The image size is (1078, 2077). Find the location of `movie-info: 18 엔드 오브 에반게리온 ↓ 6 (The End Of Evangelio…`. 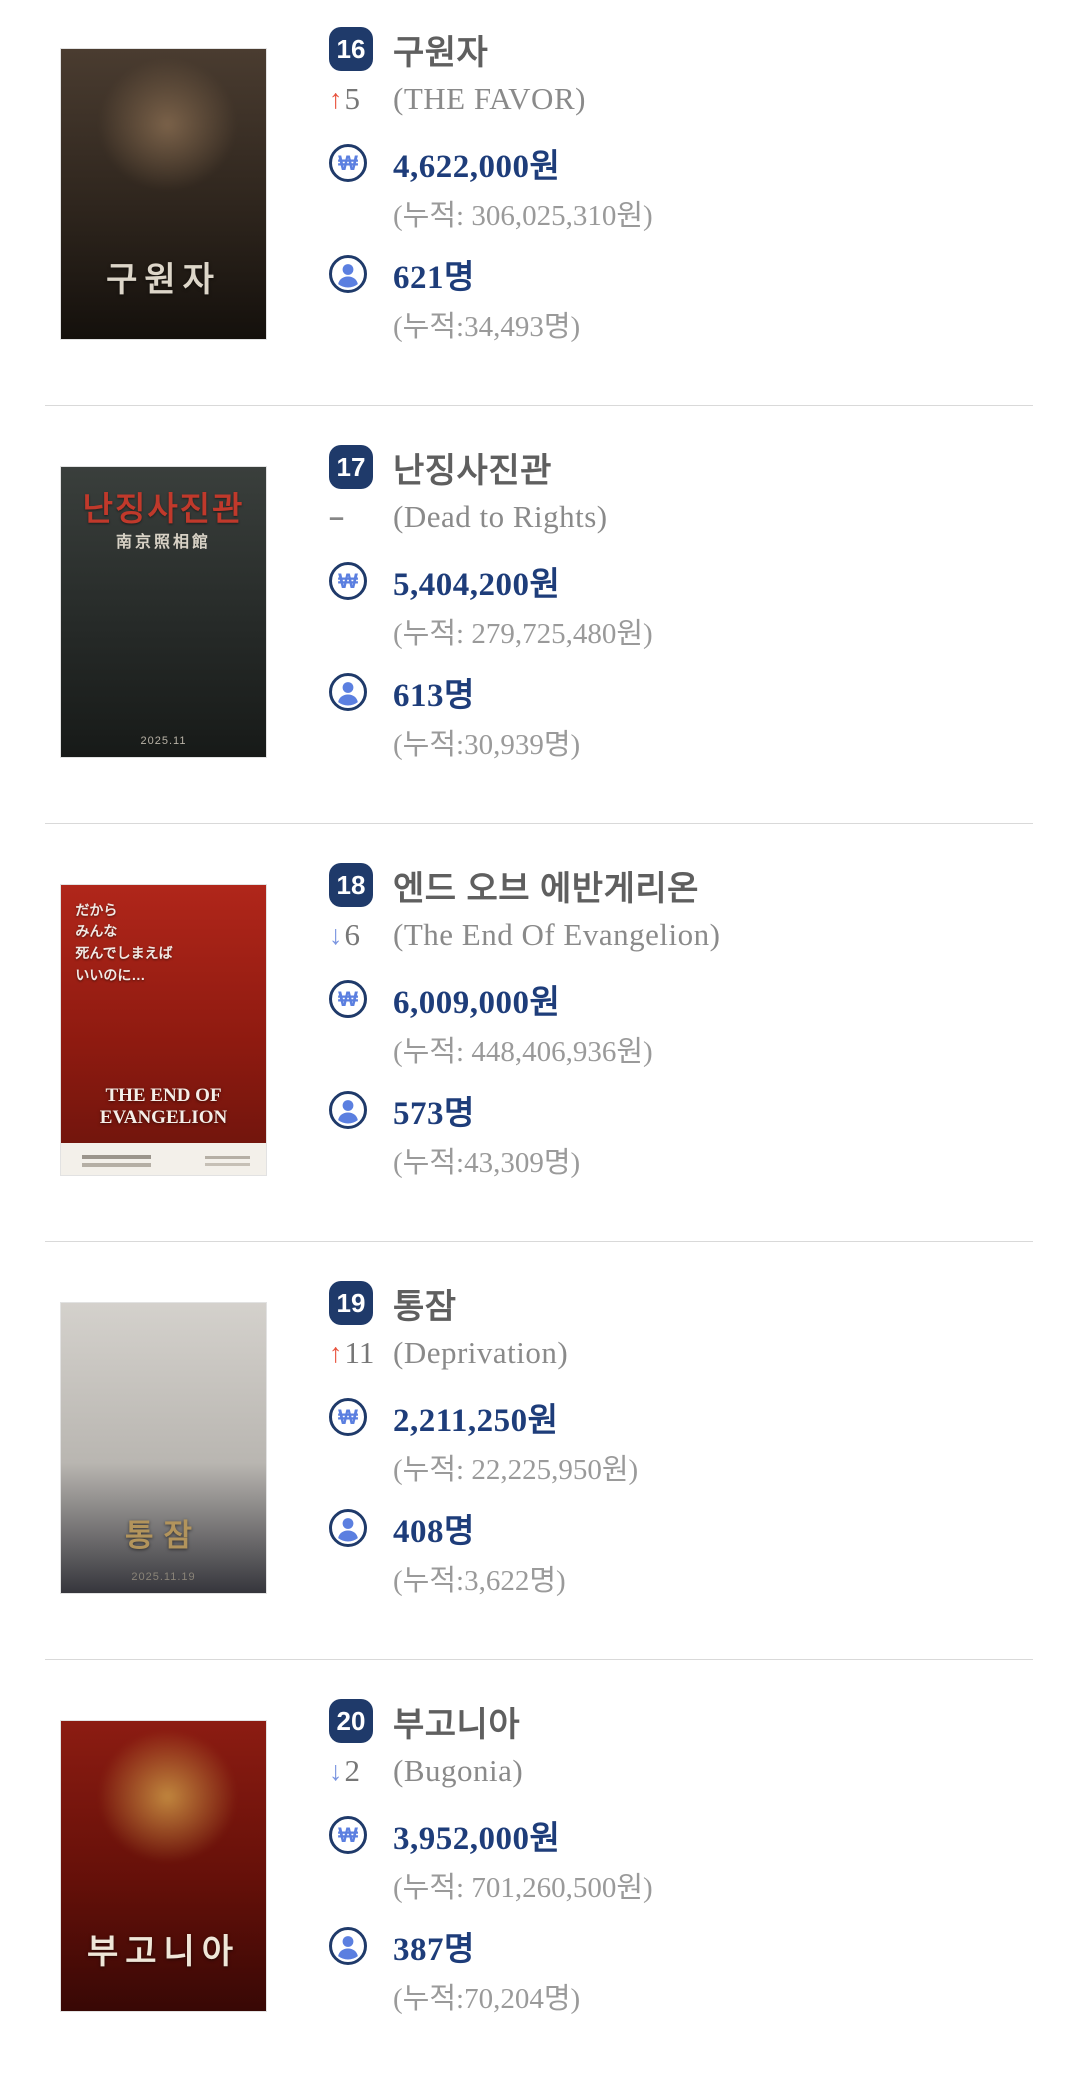

movie-info: 18 엔드 오브 에반게리온 ↓ 6 (The End Of Evangelio… is located at coordinates (681, 1022).